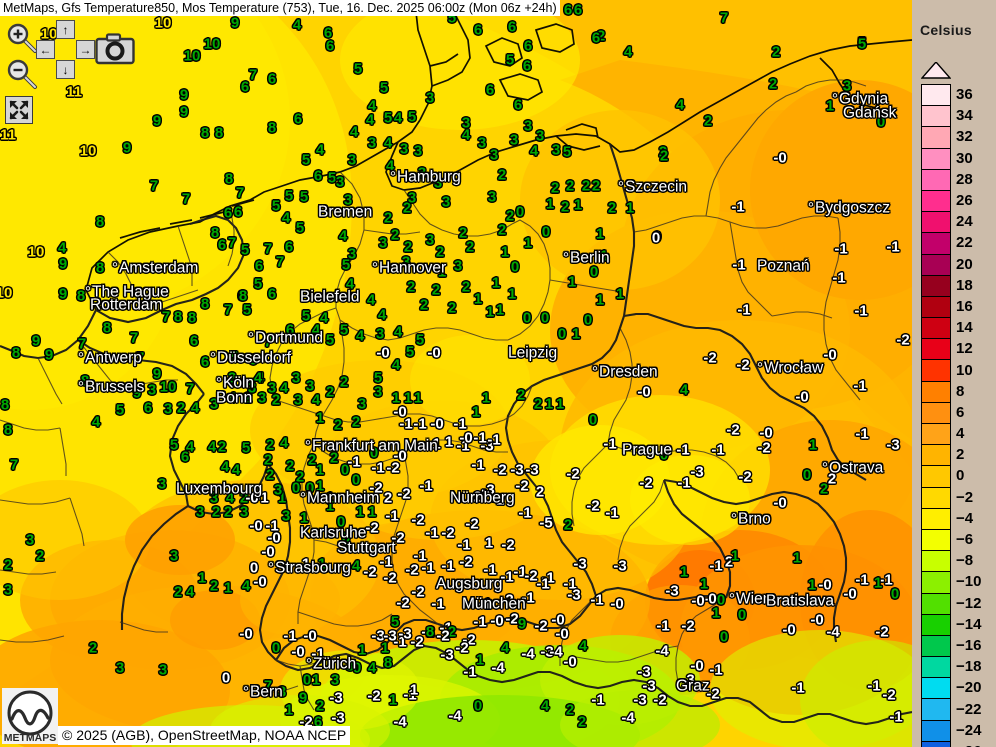 The height and width of the screenshot is (747, 996). I want to click on fullscreen-icon, so click(19, 110).